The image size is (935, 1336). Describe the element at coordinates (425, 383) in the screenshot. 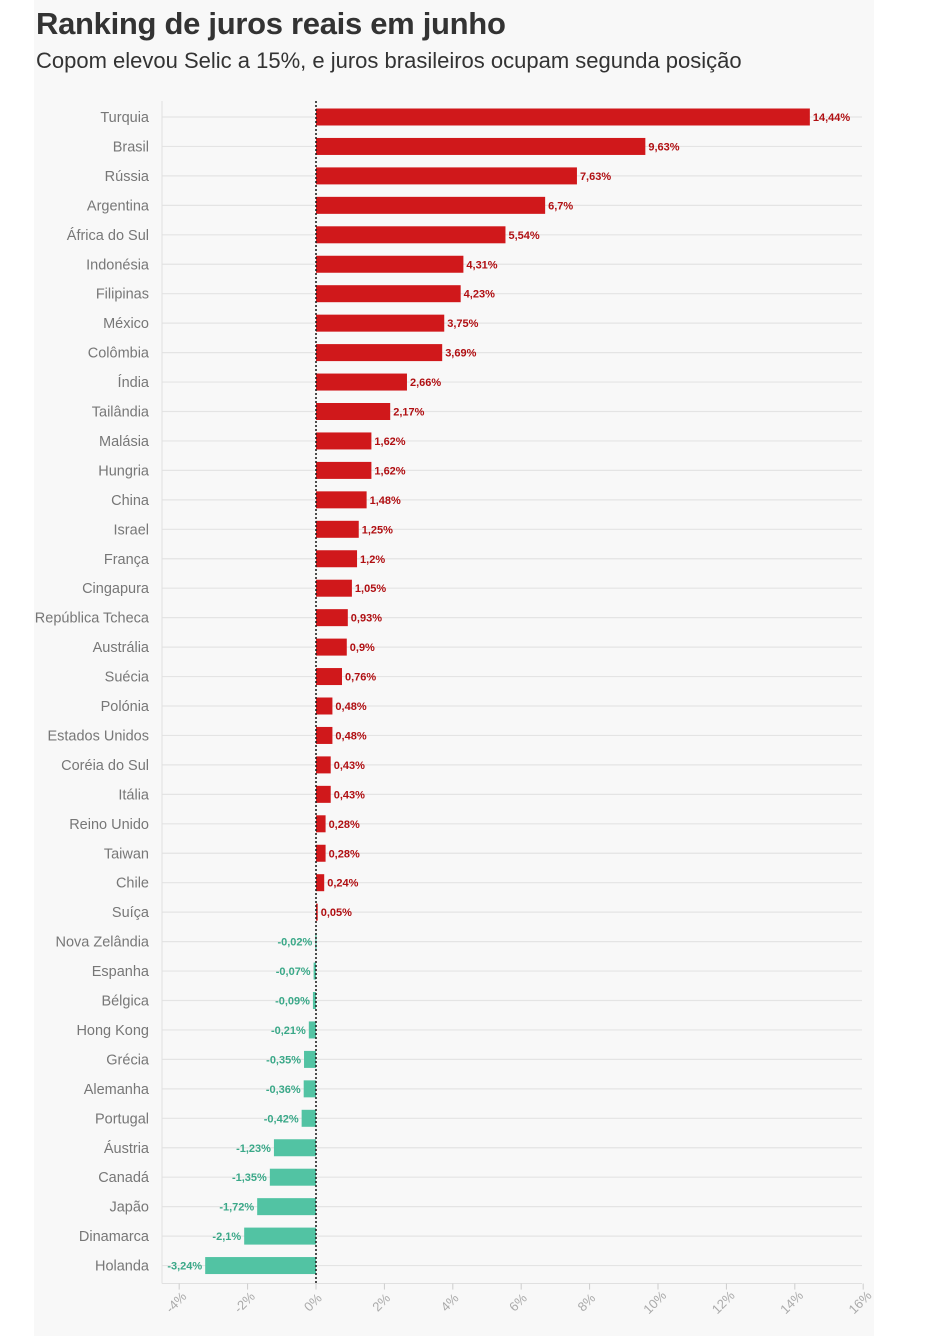

I see `value-label: 2,66%` at that location.